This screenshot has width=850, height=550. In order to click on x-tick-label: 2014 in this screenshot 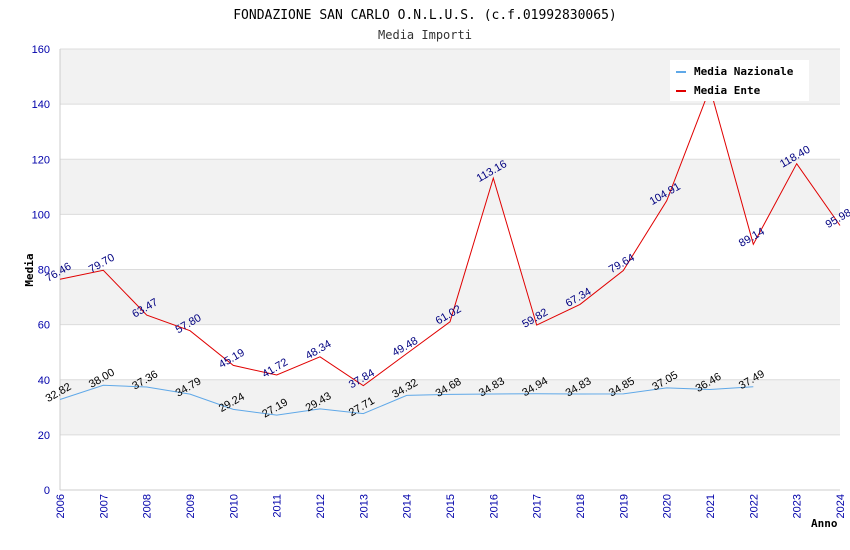, I will do `click(408, 506)`.